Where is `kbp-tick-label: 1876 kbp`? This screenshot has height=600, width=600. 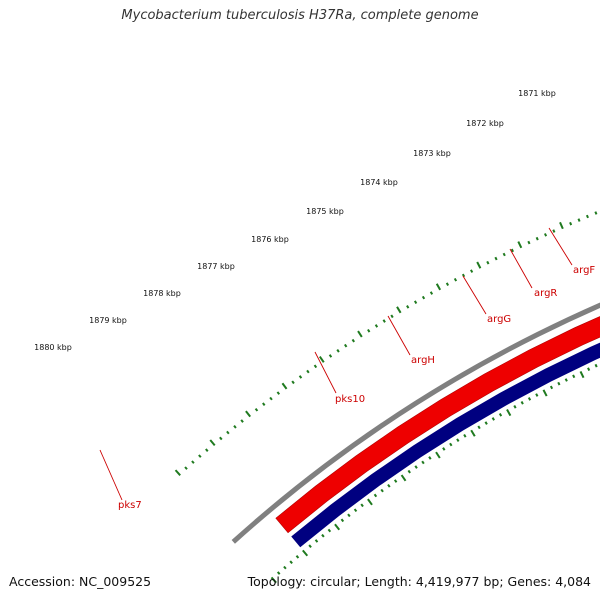 kbp-tick-label: 1876 kbp is located at coordinates (270, 239).